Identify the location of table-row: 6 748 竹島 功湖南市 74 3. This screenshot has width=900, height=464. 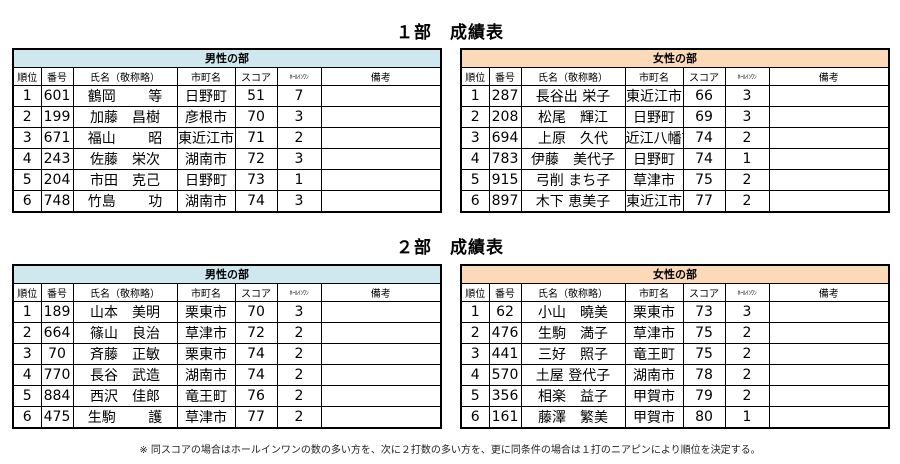
(227, 200).